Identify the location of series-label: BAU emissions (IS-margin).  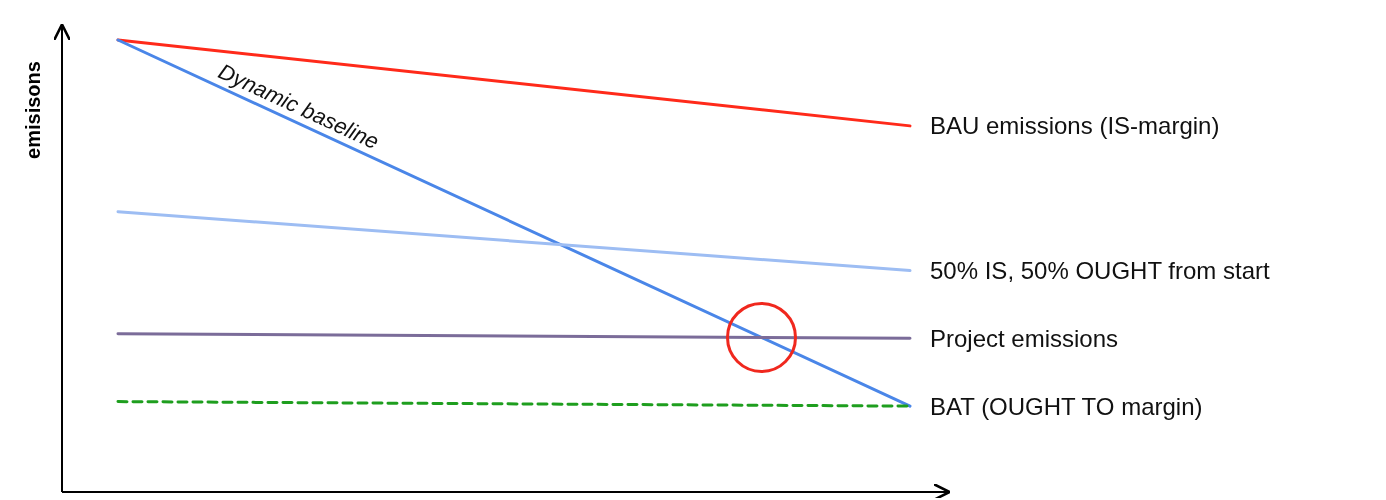
(1075, 126).